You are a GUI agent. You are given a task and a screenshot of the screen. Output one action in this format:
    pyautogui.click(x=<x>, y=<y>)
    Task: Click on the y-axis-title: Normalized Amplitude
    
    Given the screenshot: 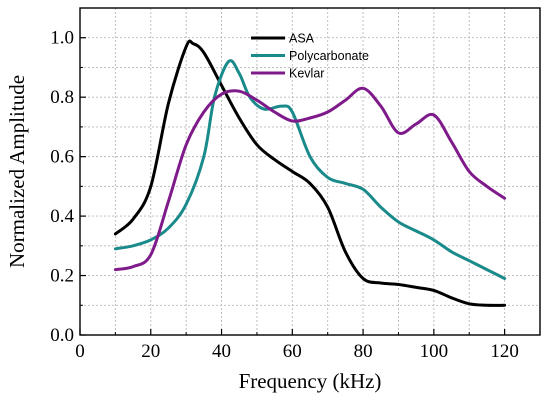 What is the action you would take?
    pyautogui.click(x=17, y=171)
    